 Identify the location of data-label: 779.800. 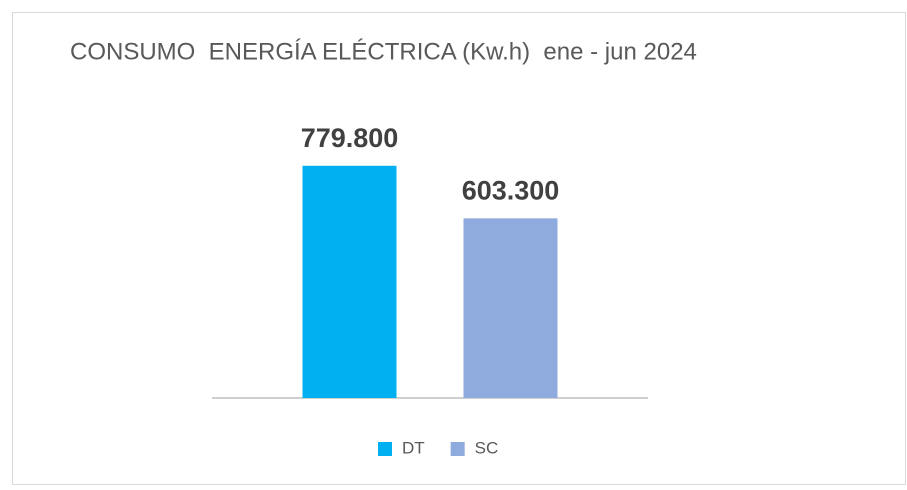
(350, 138).